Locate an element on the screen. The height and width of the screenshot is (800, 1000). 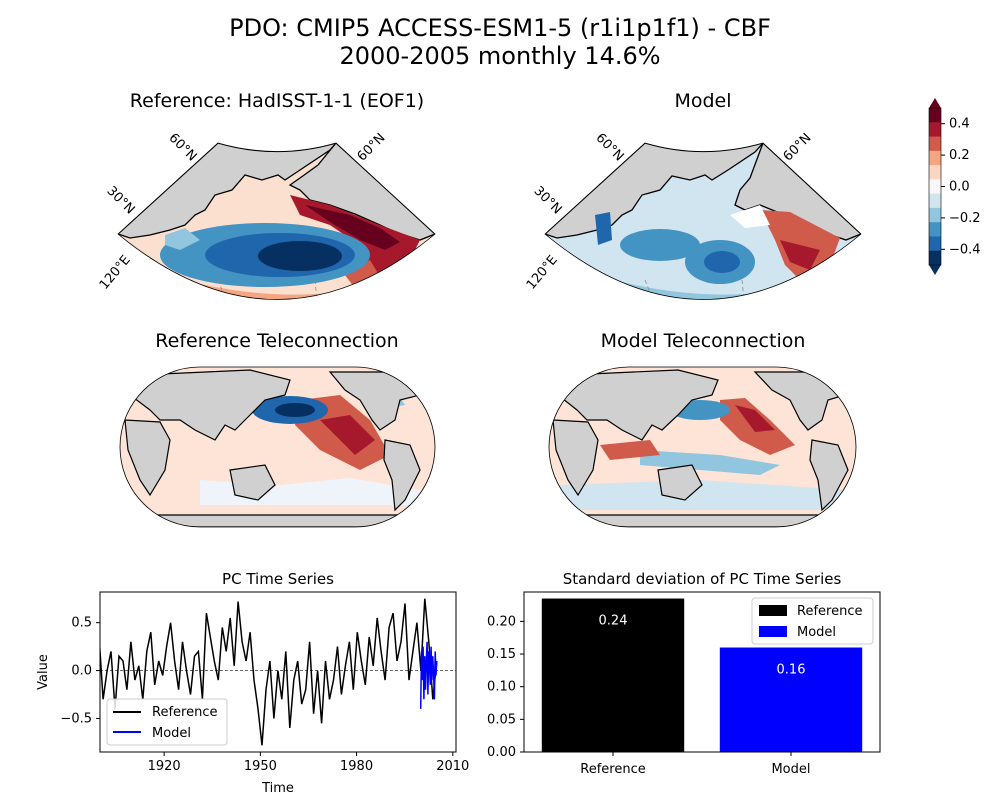
pc-y-tick-label: −0.5 is located at coordinates (76, 718).